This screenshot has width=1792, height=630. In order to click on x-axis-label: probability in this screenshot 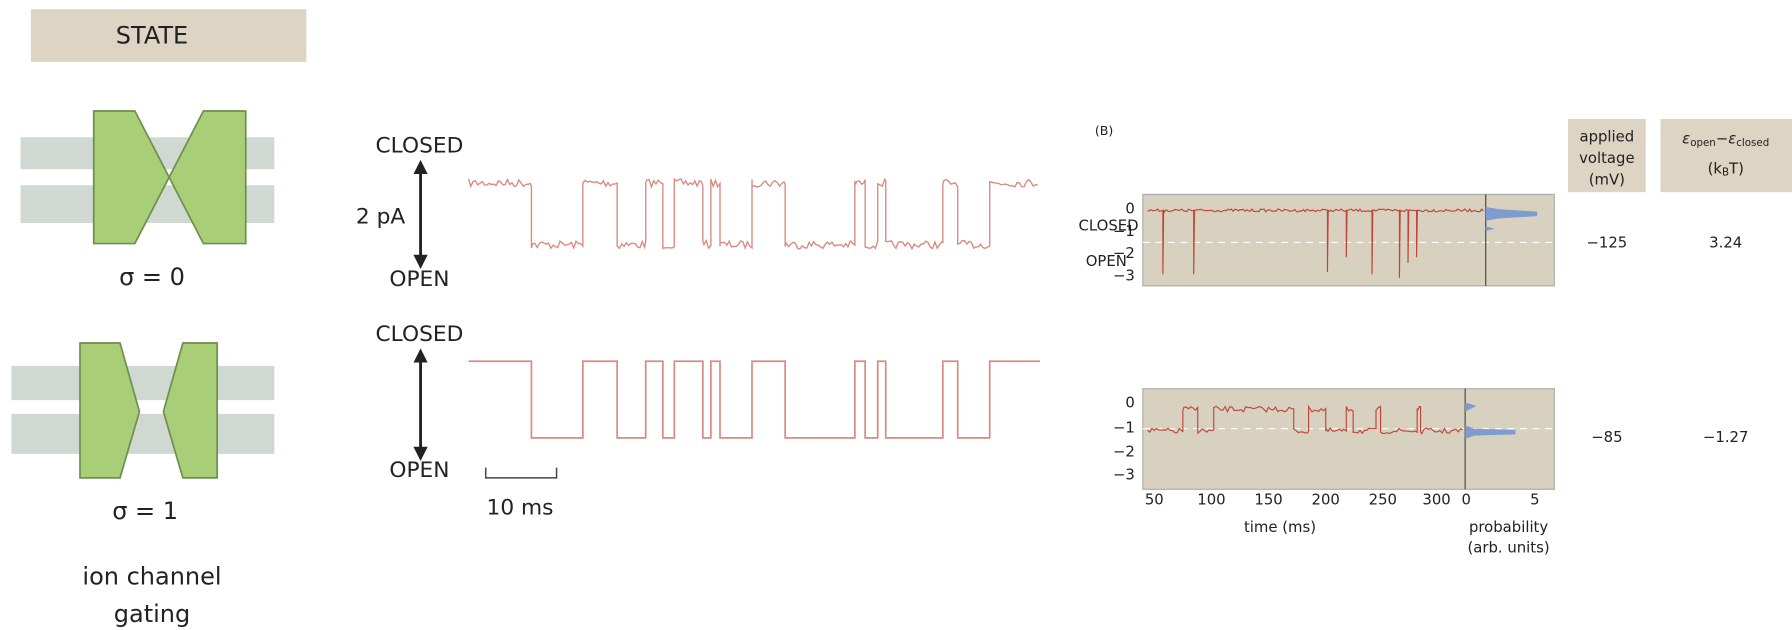, I will do `click(1508, 527)`.